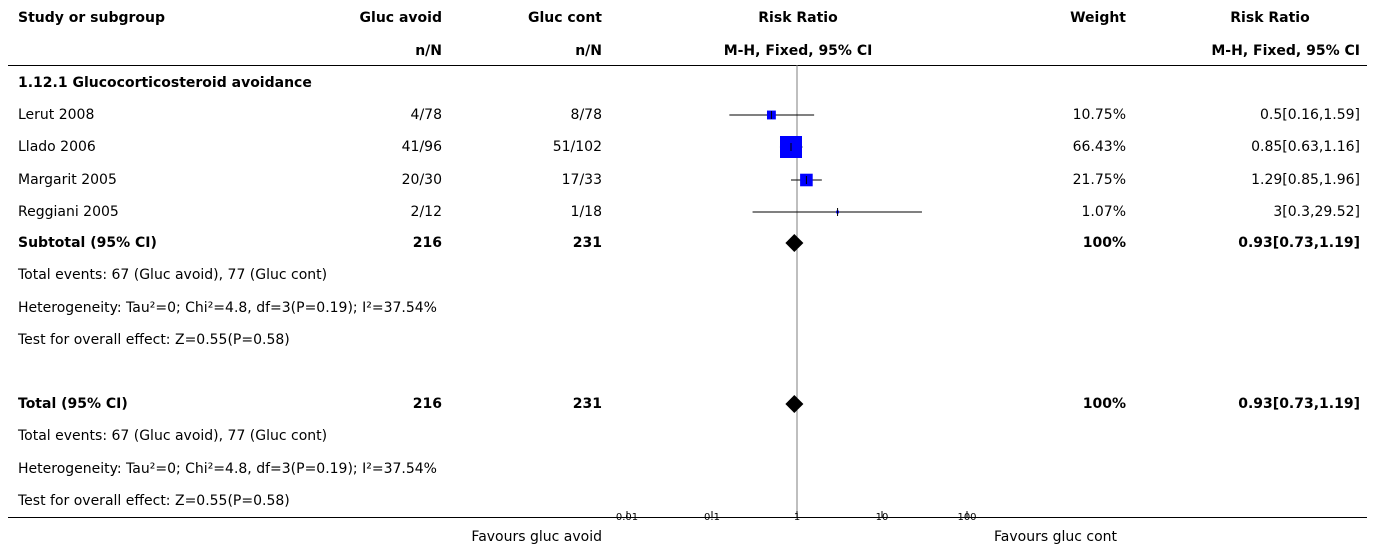  I want to click on axis-tick-label: 1, so click(797, 517).